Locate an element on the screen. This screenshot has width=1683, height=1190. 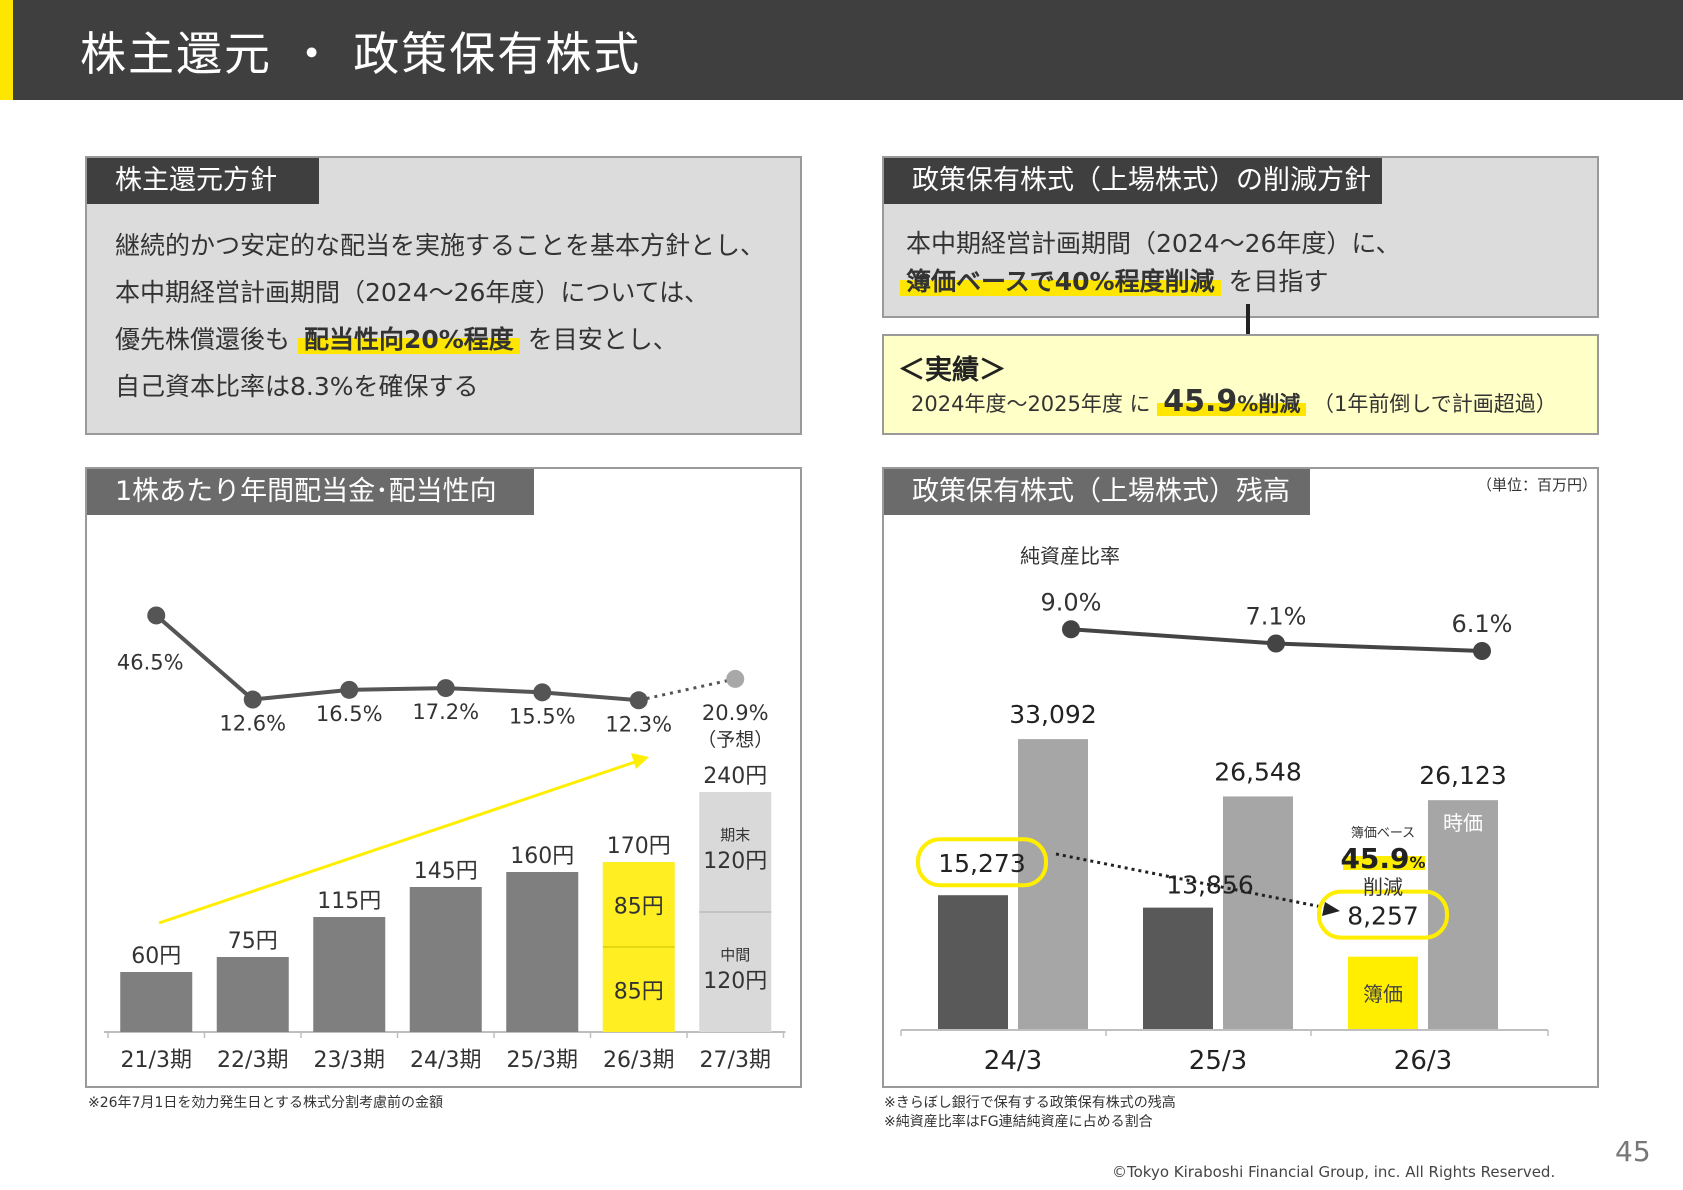
reduction-arrow is located at coordinates (1194, 881).